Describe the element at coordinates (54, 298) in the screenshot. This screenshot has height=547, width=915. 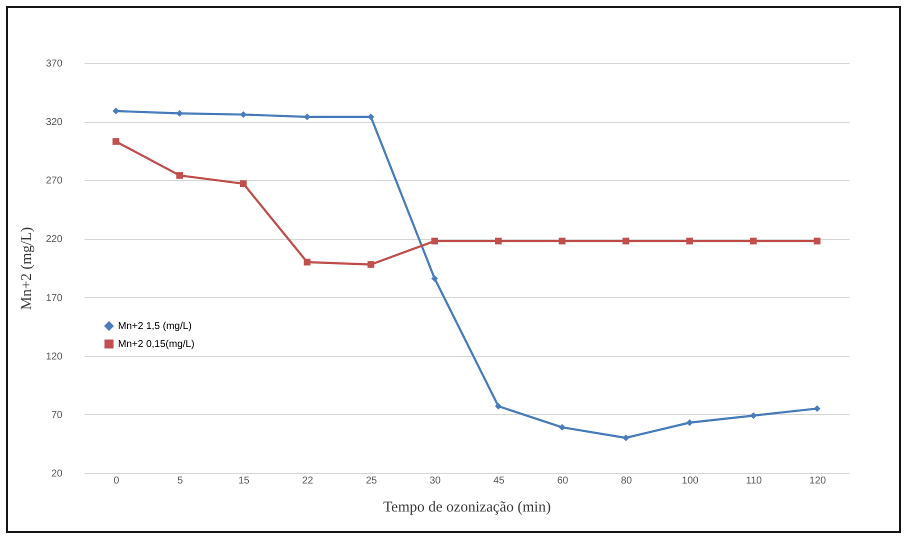
I see `y-tick-label: 170` at that location.